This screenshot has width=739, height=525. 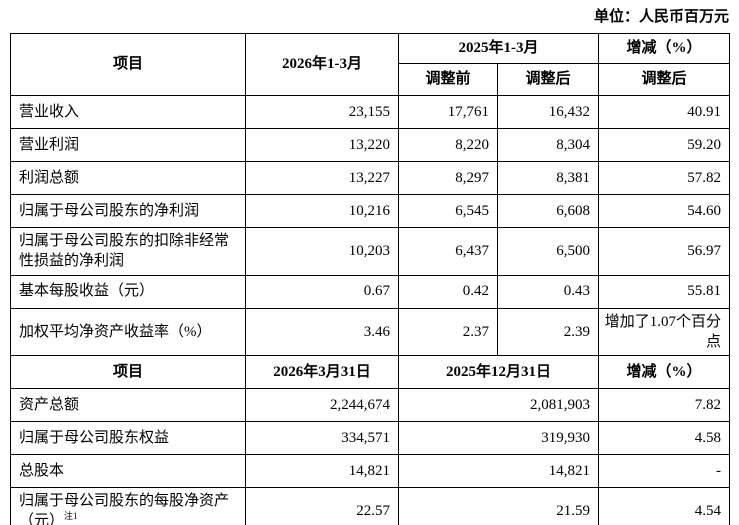 What do you see at coordinates (322, 112) in the screenshot?
I see `value-2026: 23,155` at bounding box center [322, 112].